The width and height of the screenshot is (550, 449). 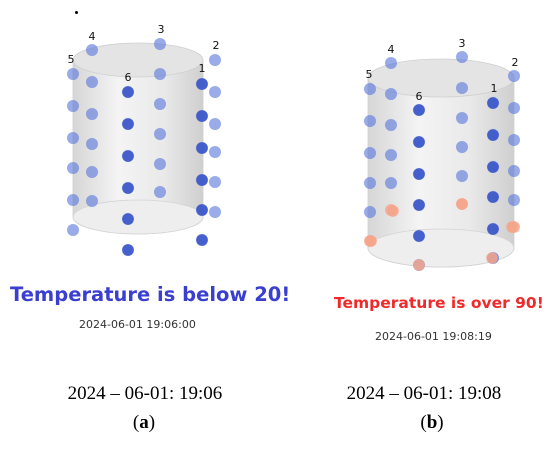 What do you see at coordinates (424, 393) in the screenshot?
I see `panel-b-caption: 2024 – 06-01: 19:08` at bounding box center [424, 393].